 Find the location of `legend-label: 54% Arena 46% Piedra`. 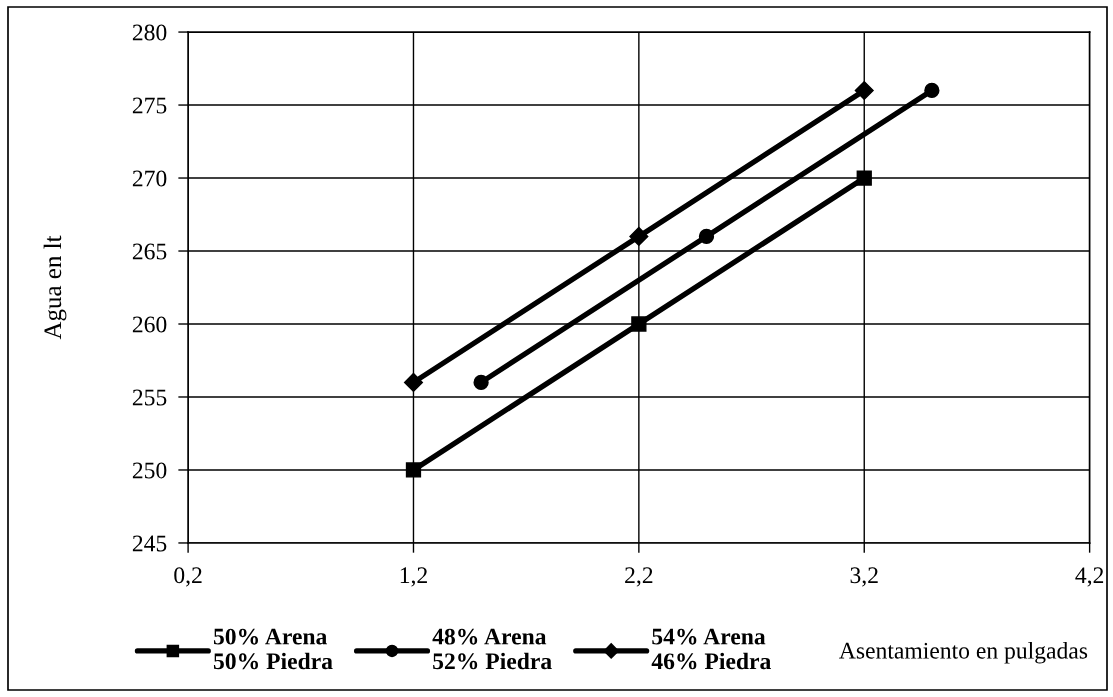

legend-label: 54% Arena 46% Piedra is located at coordinates (711, 649).